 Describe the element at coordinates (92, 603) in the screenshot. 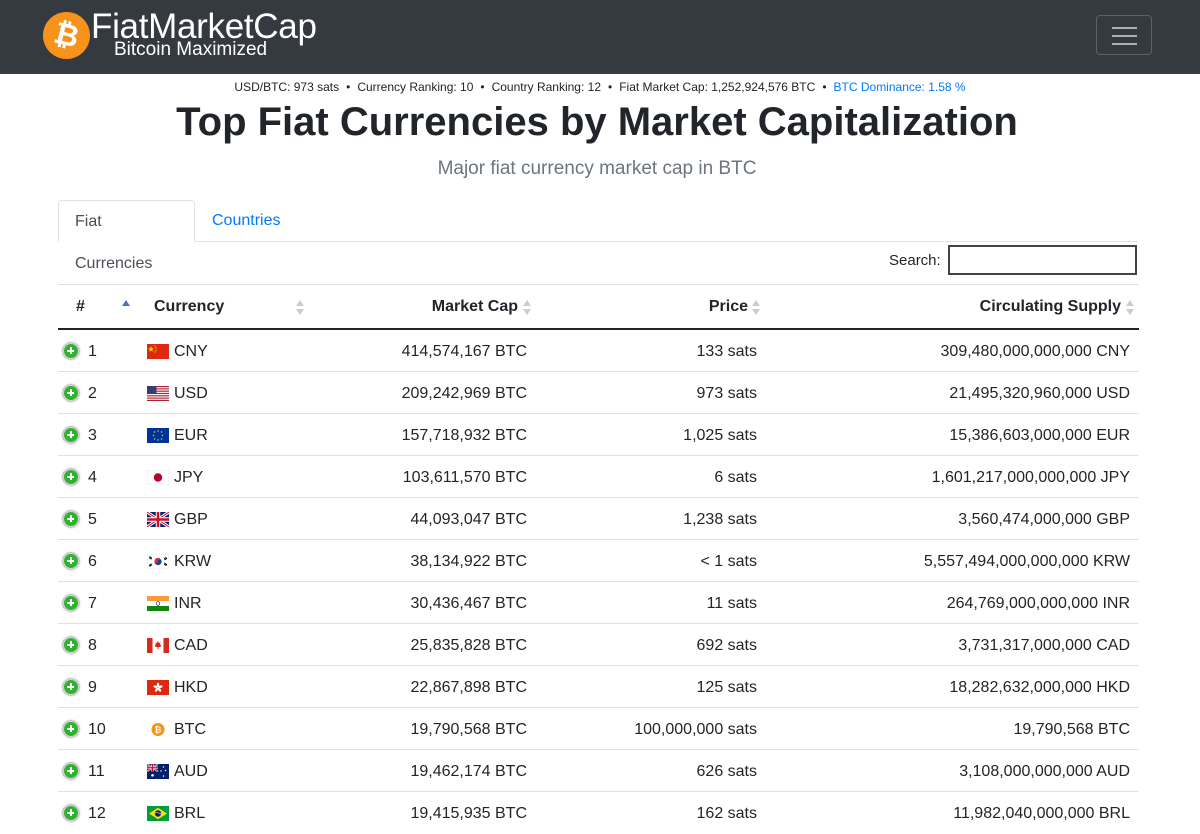

I see `cell-rank: 7` at that location.